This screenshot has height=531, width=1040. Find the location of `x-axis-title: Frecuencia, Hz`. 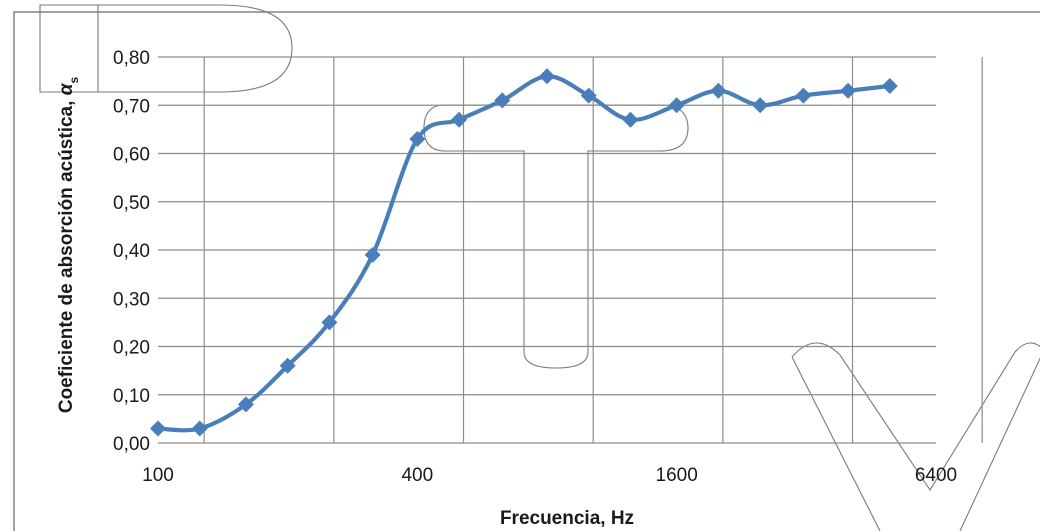

x-axis-title: Frecuencia, Hz is located at coordinates (567, 518).